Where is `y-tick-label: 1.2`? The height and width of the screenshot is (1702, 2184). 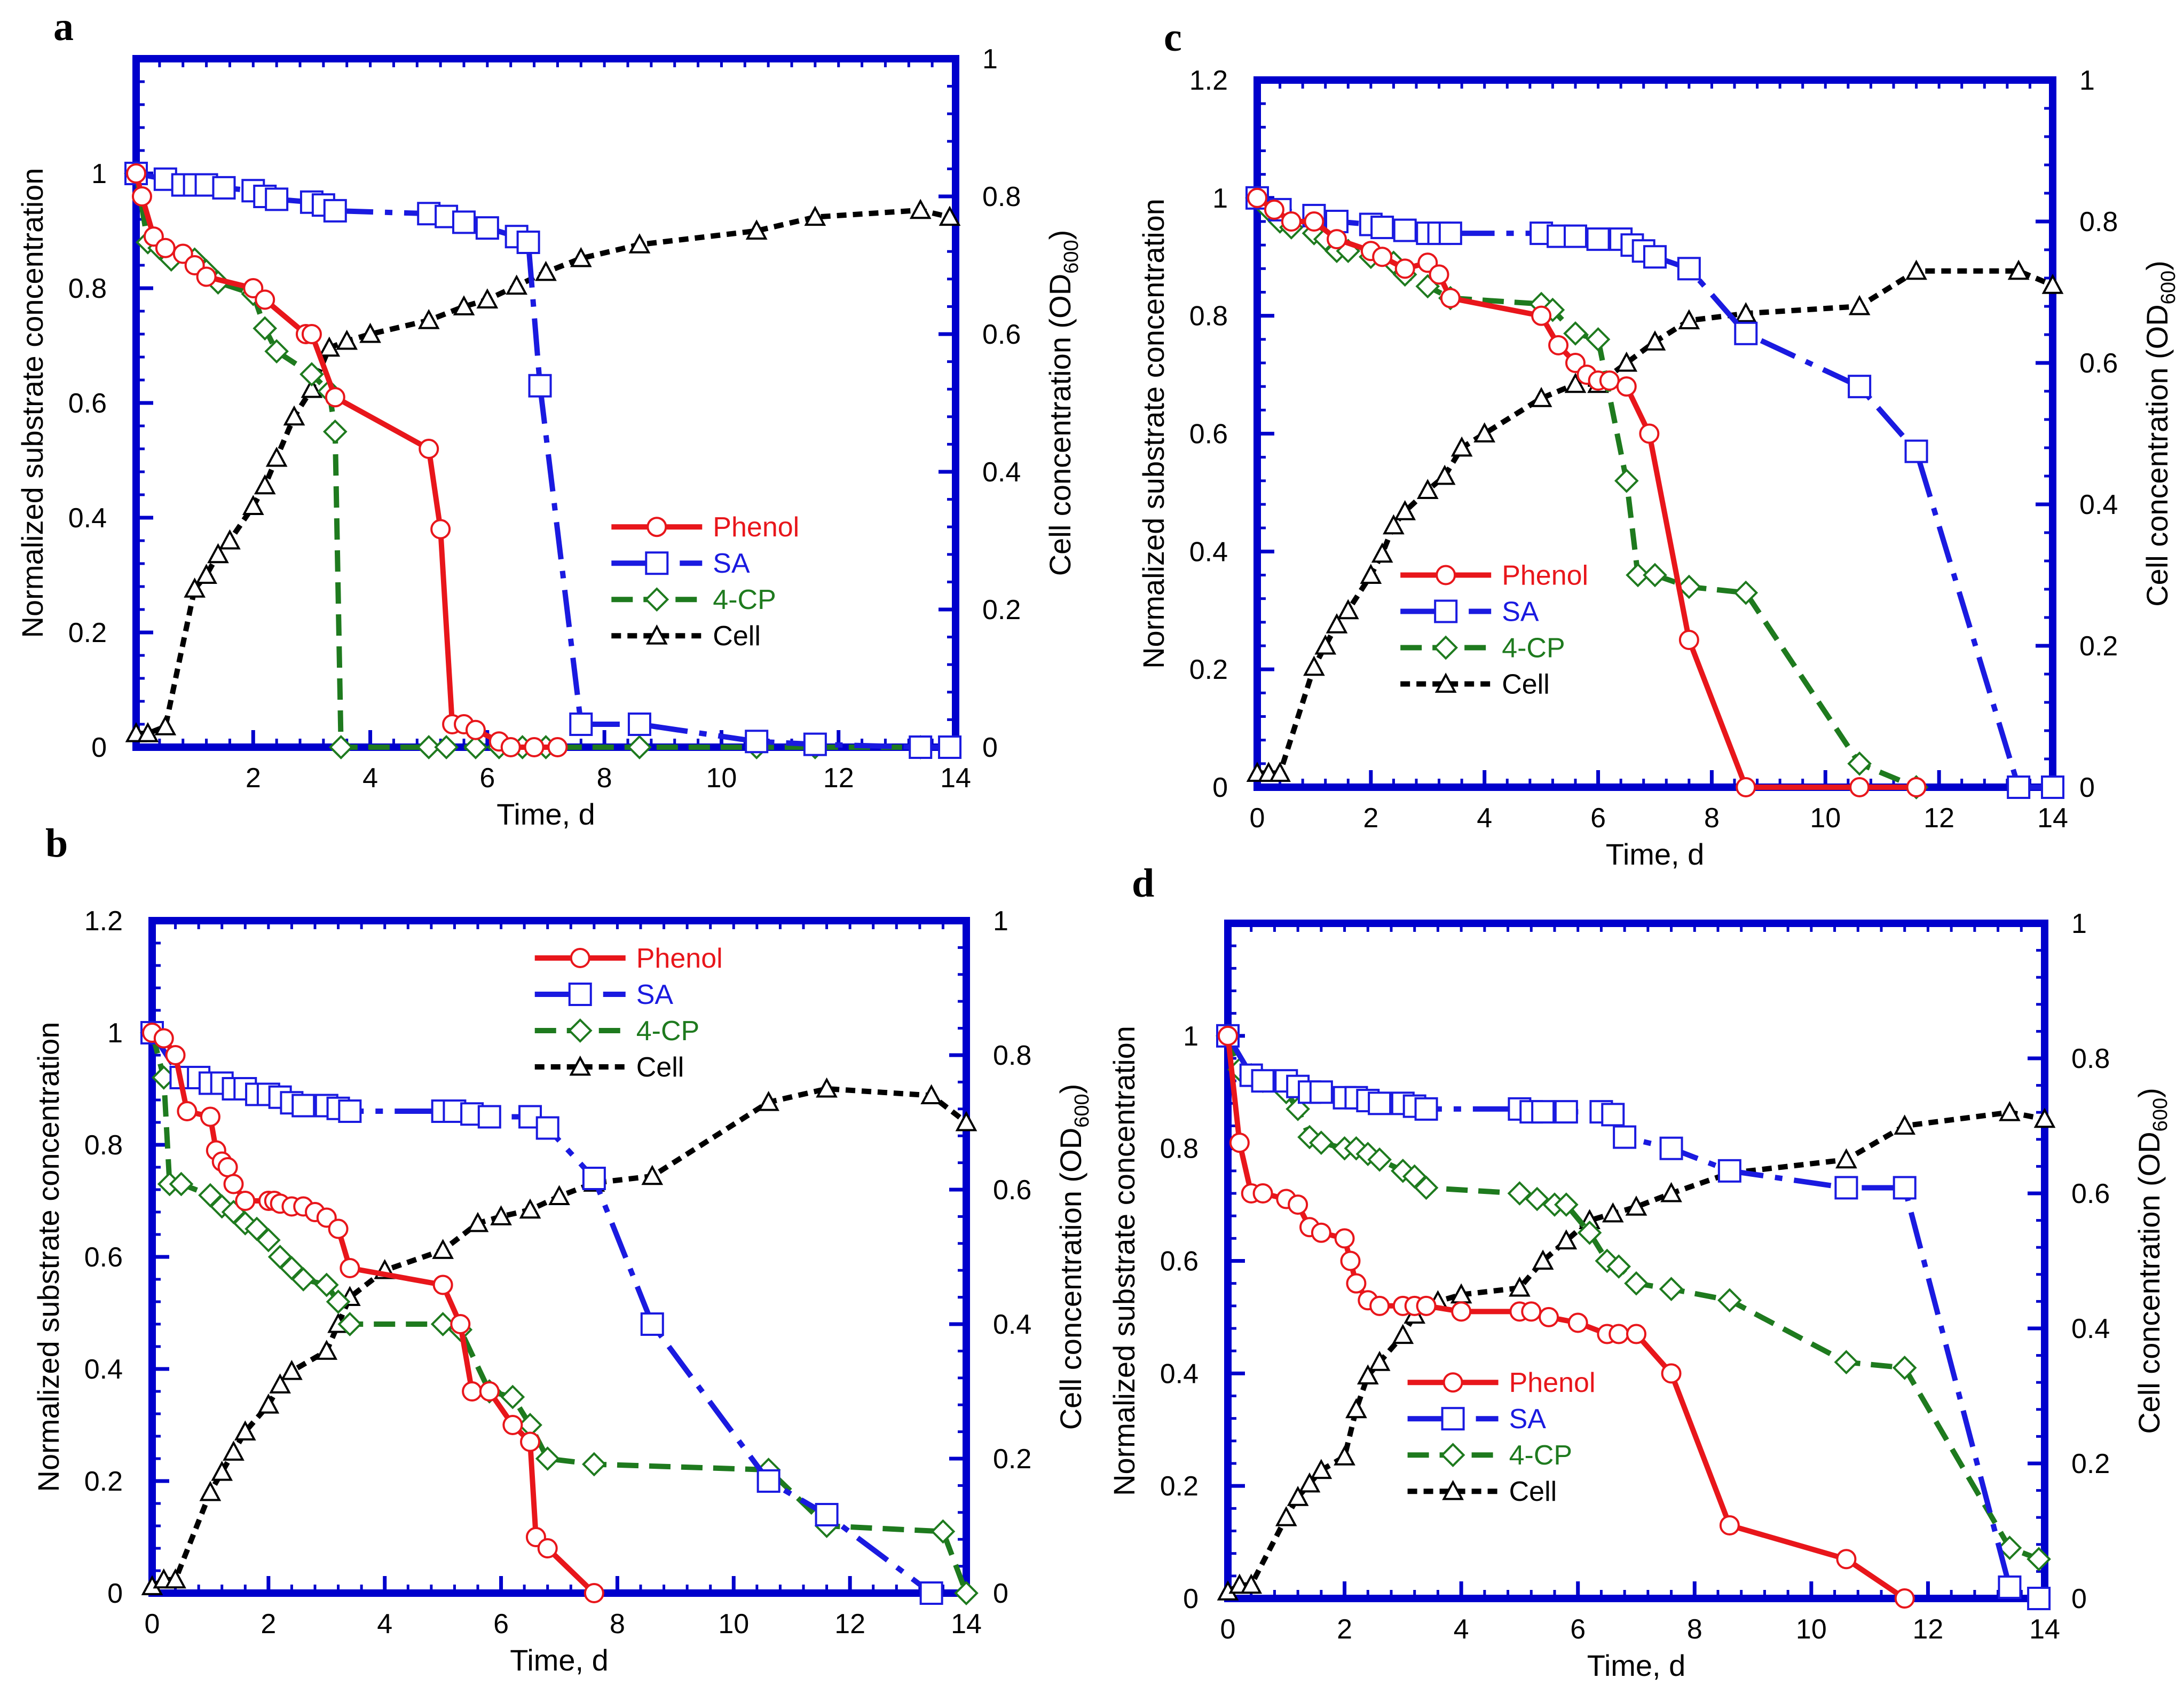 y-tick-label: 1.2 is located at coordinates (103, 921).